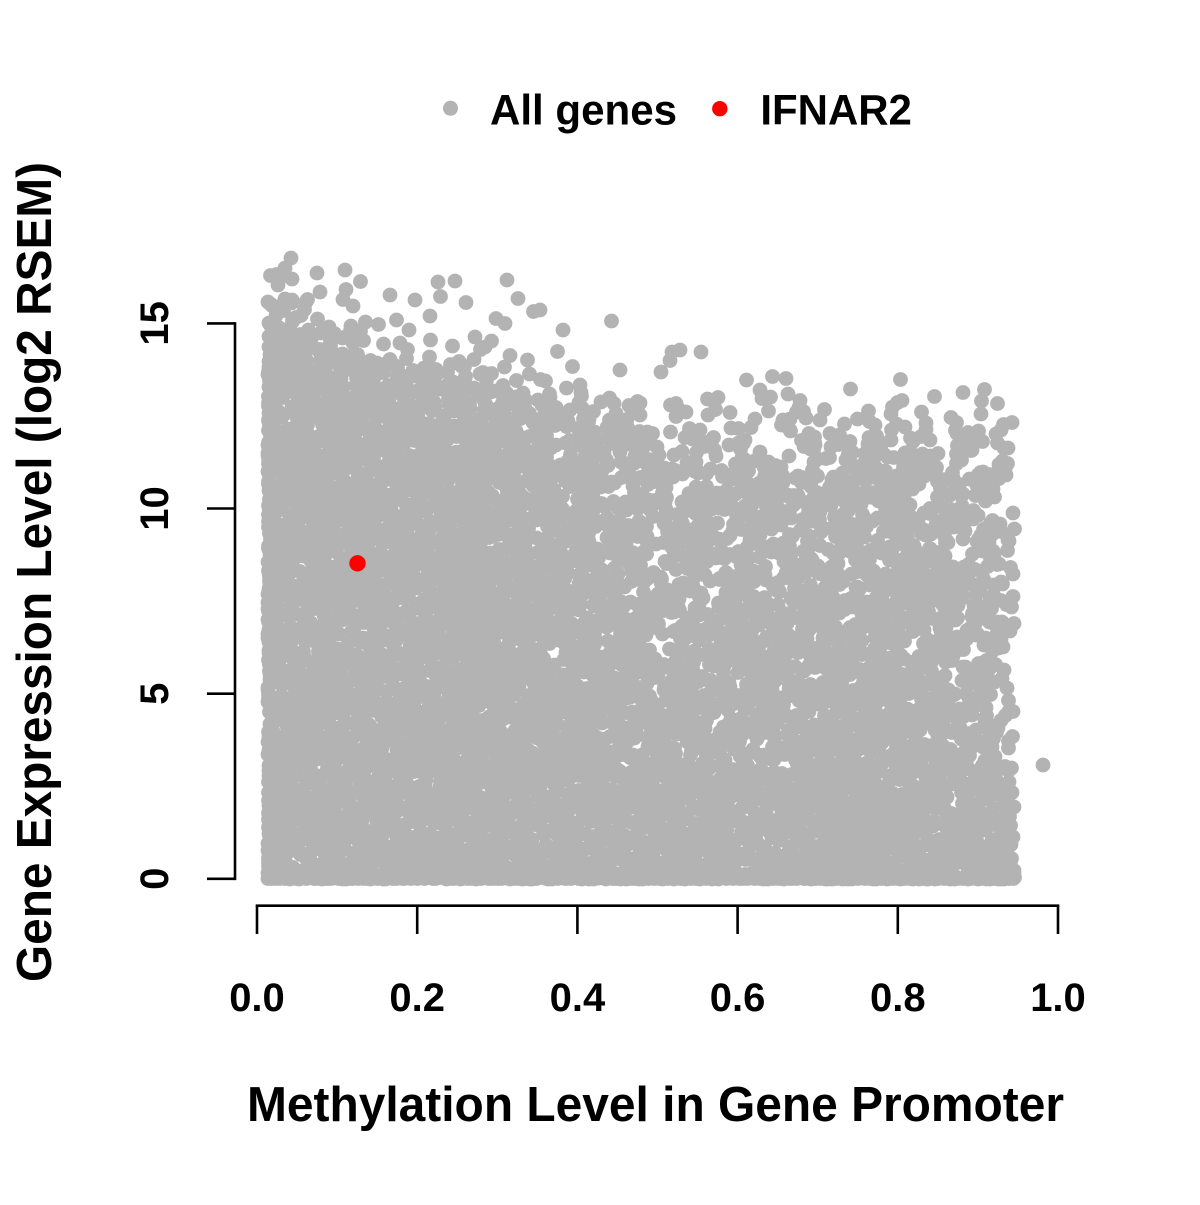 Image resolution: width=1200 pixels, height=1205 pixels. I want to click on svg-text: 15, so click(155, 323).